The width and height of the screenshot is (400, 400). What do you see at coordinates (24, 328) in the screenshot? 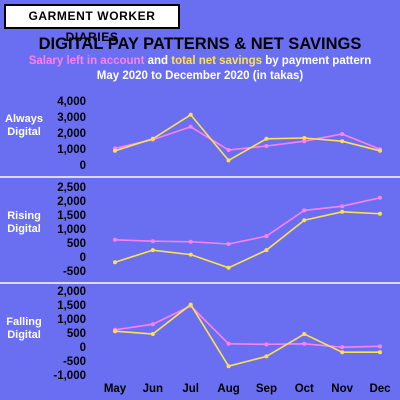
I see `panel-label: Falling Digital` at bounding box center [24, 328].